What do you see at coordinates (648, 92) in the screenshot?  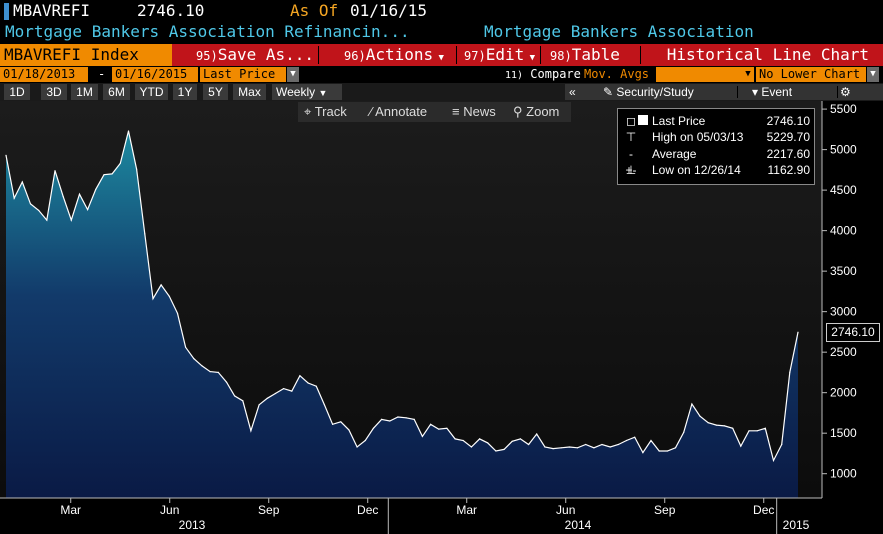 I see `security-study-button: ✎ Security/Study` at bounding box center [648, 92].